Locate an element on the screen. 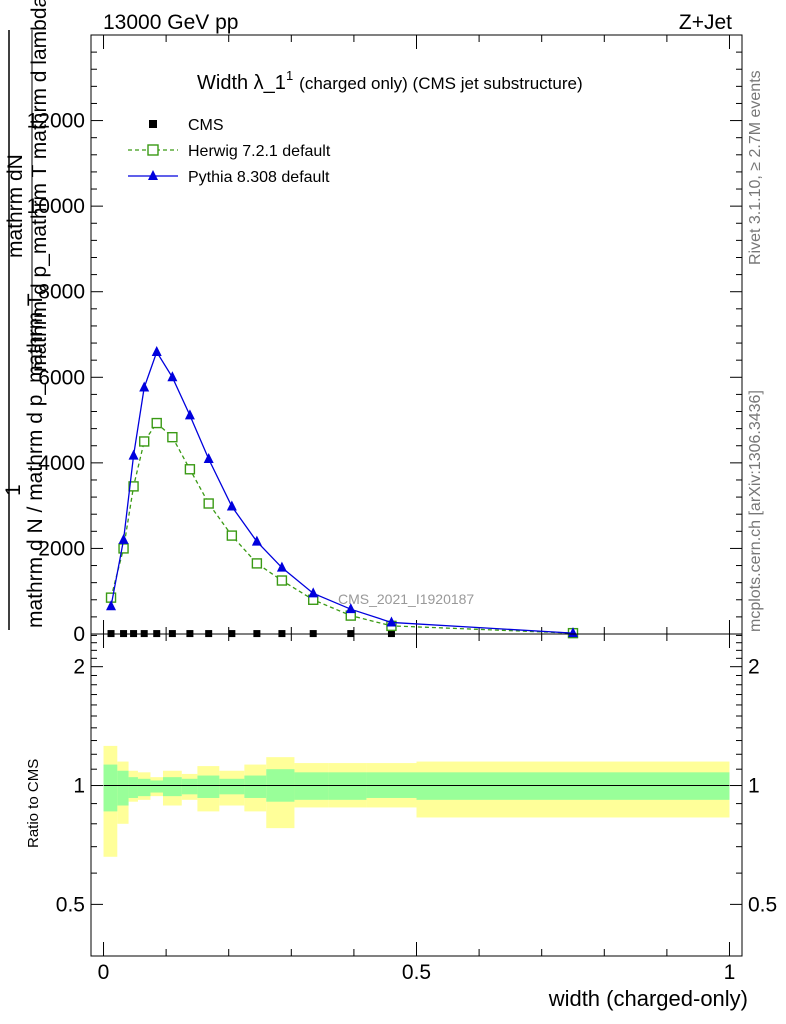  y-tick-label: 0 is located at coordinates (79, 634).